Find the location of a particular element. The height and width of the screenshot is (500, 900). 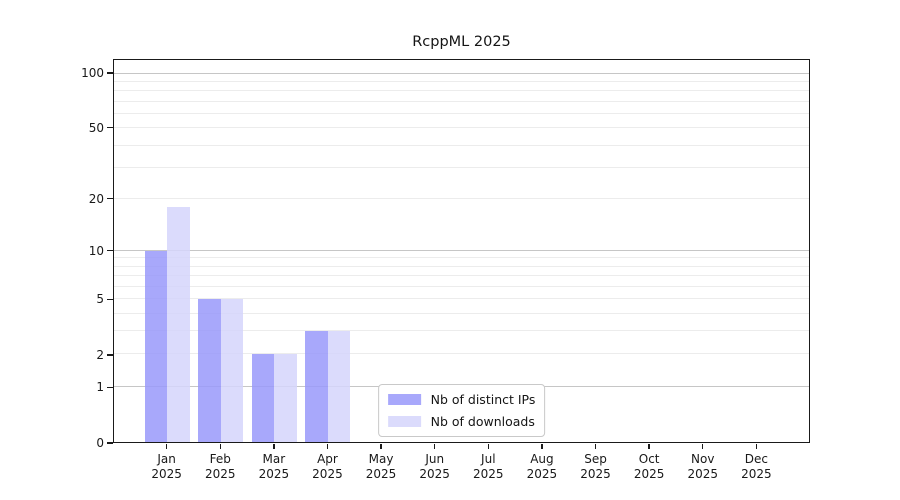

x-tick-month: Oct is located at coordinates (649, 459).